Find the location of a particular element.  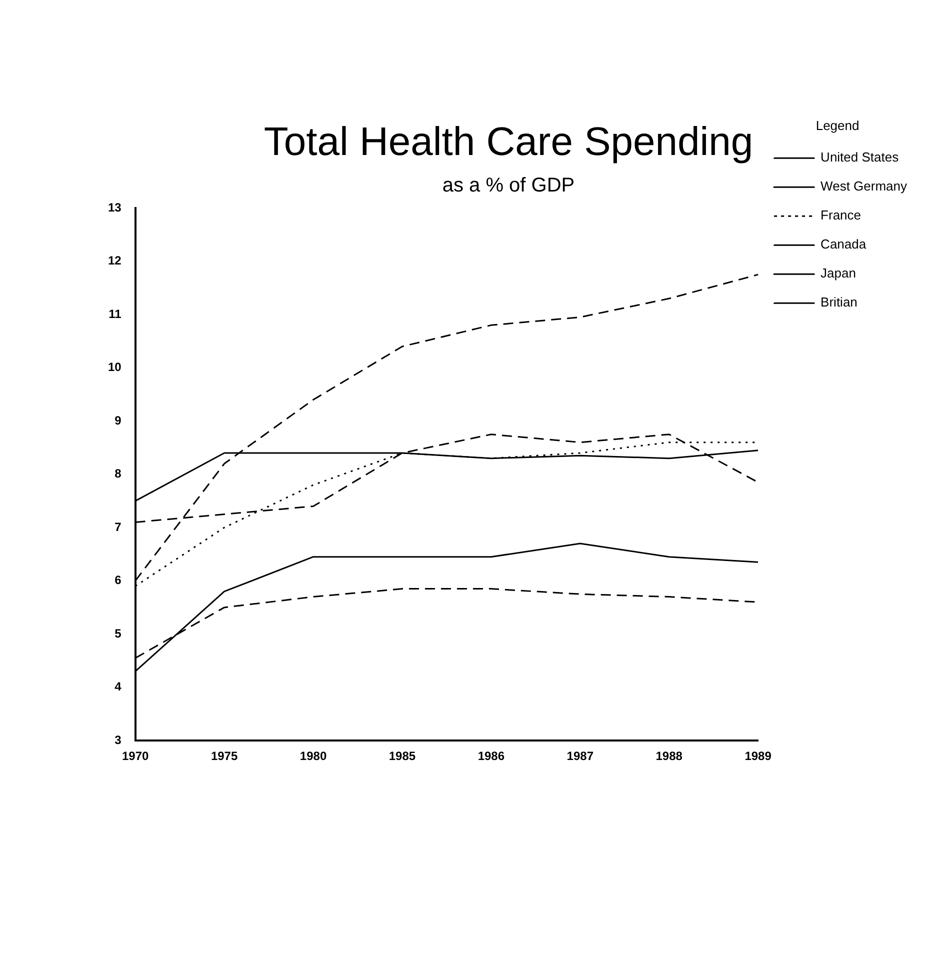

x-tick-label: 1987 is located at coordinates (580, 756).